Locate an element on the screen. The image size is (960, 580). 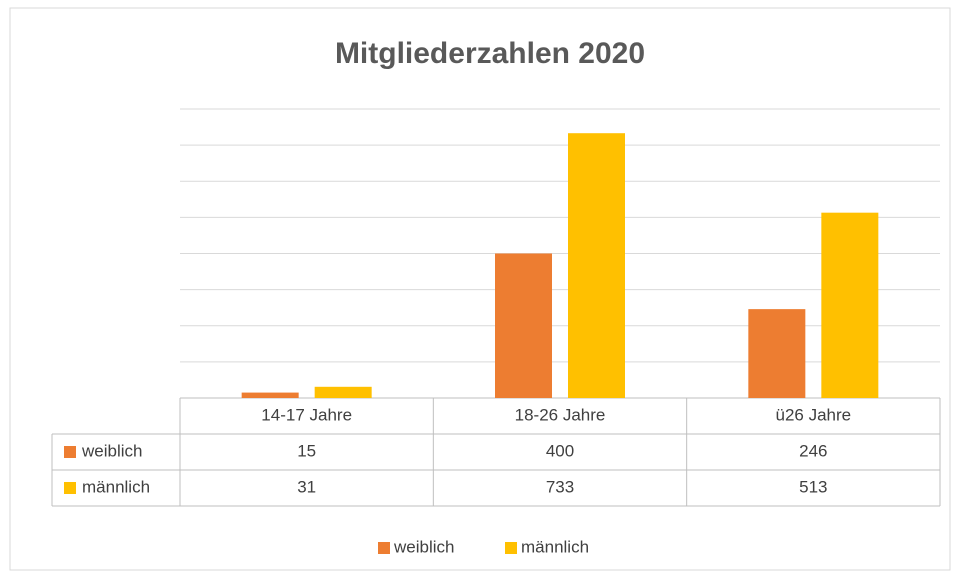
table-value: 246 is located at coordinates (813, 450).